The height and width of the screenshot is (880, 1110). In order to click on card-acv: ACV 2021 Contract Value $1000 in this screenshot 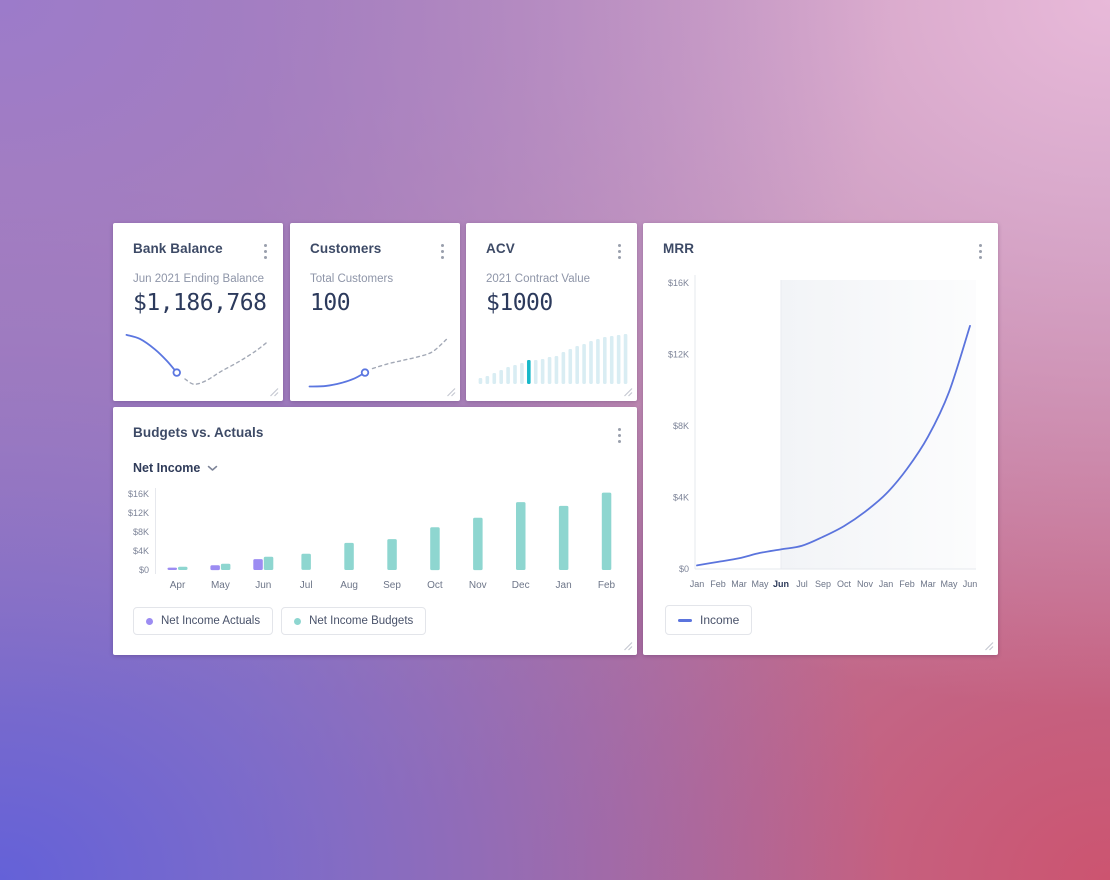, I will do `click(551, 312)`.